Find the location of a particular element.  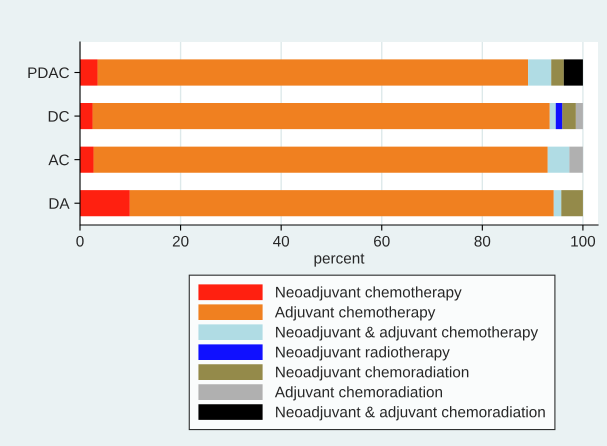

legend-label: Neoadjuvant chemotherapy is located at coordinates (369, 293).